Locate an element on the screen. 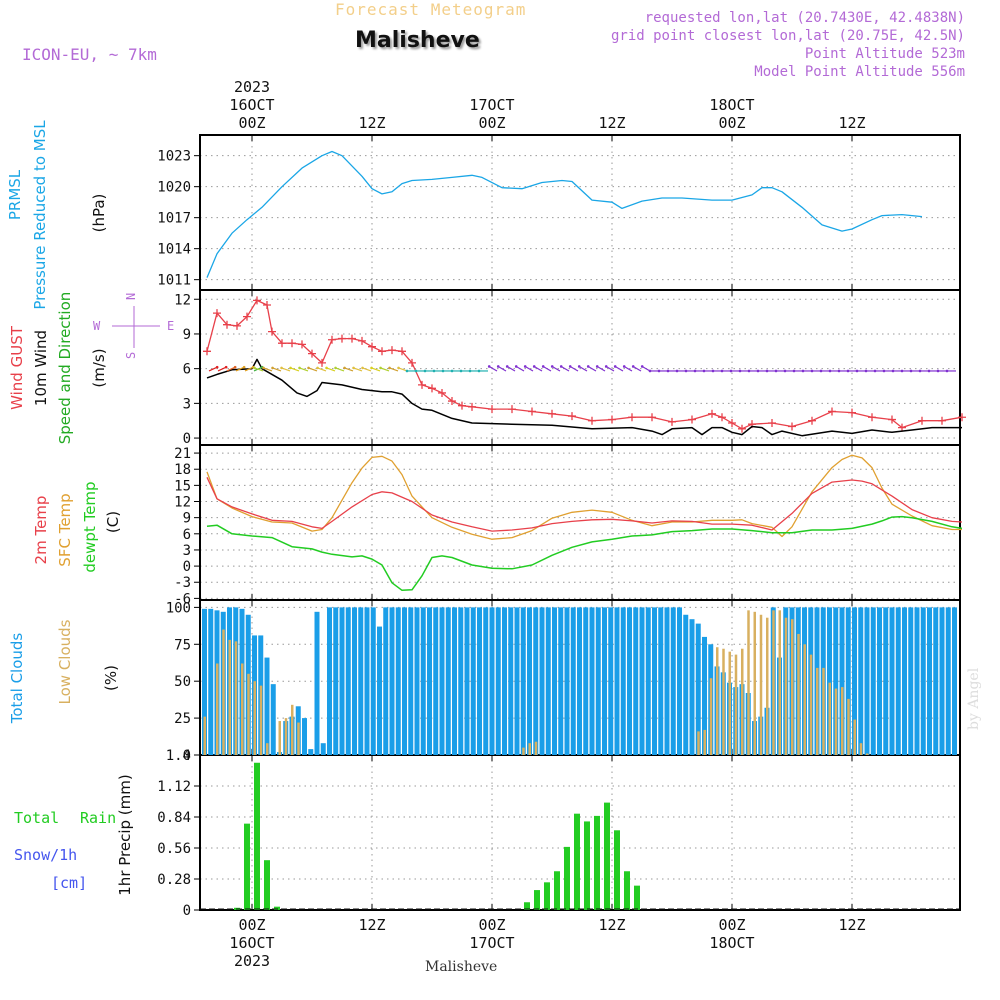 Image resolution: width=1000 pixels, height=1000 pixels. pressure-unit-label: (hPa) is located at coordinates (99, 213).